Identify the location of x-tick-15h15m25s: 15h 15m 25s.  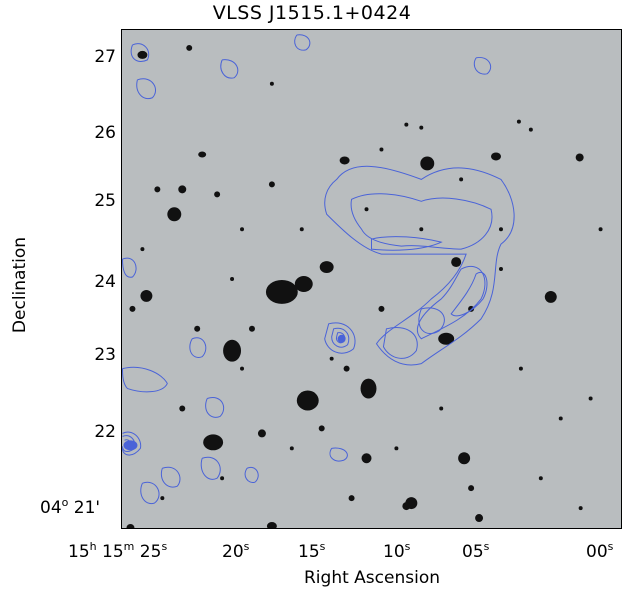
(118, 551).